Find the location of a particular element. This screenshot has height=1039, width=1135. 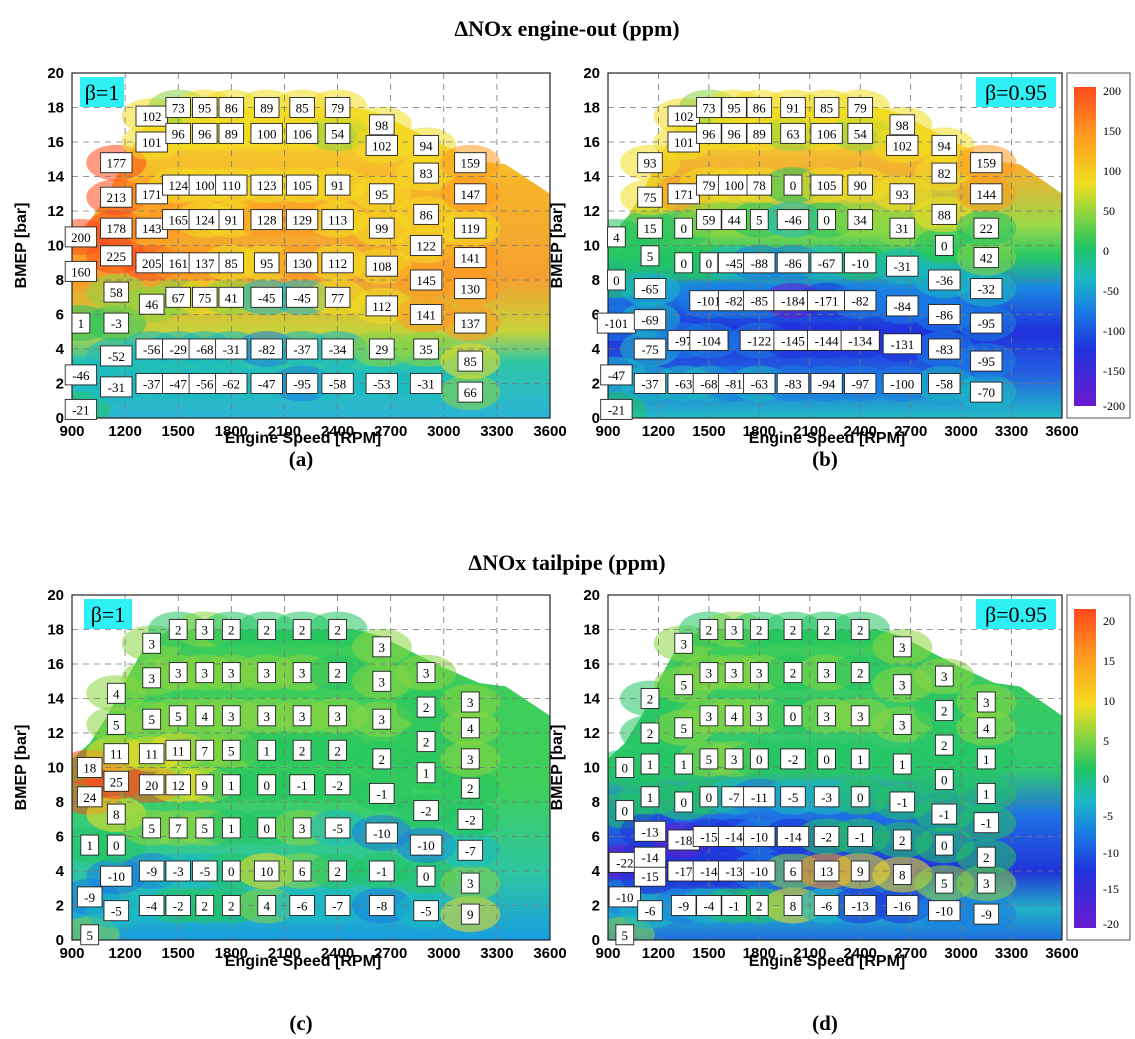

data-label-text: 128 is located at coordinates (267, 220).